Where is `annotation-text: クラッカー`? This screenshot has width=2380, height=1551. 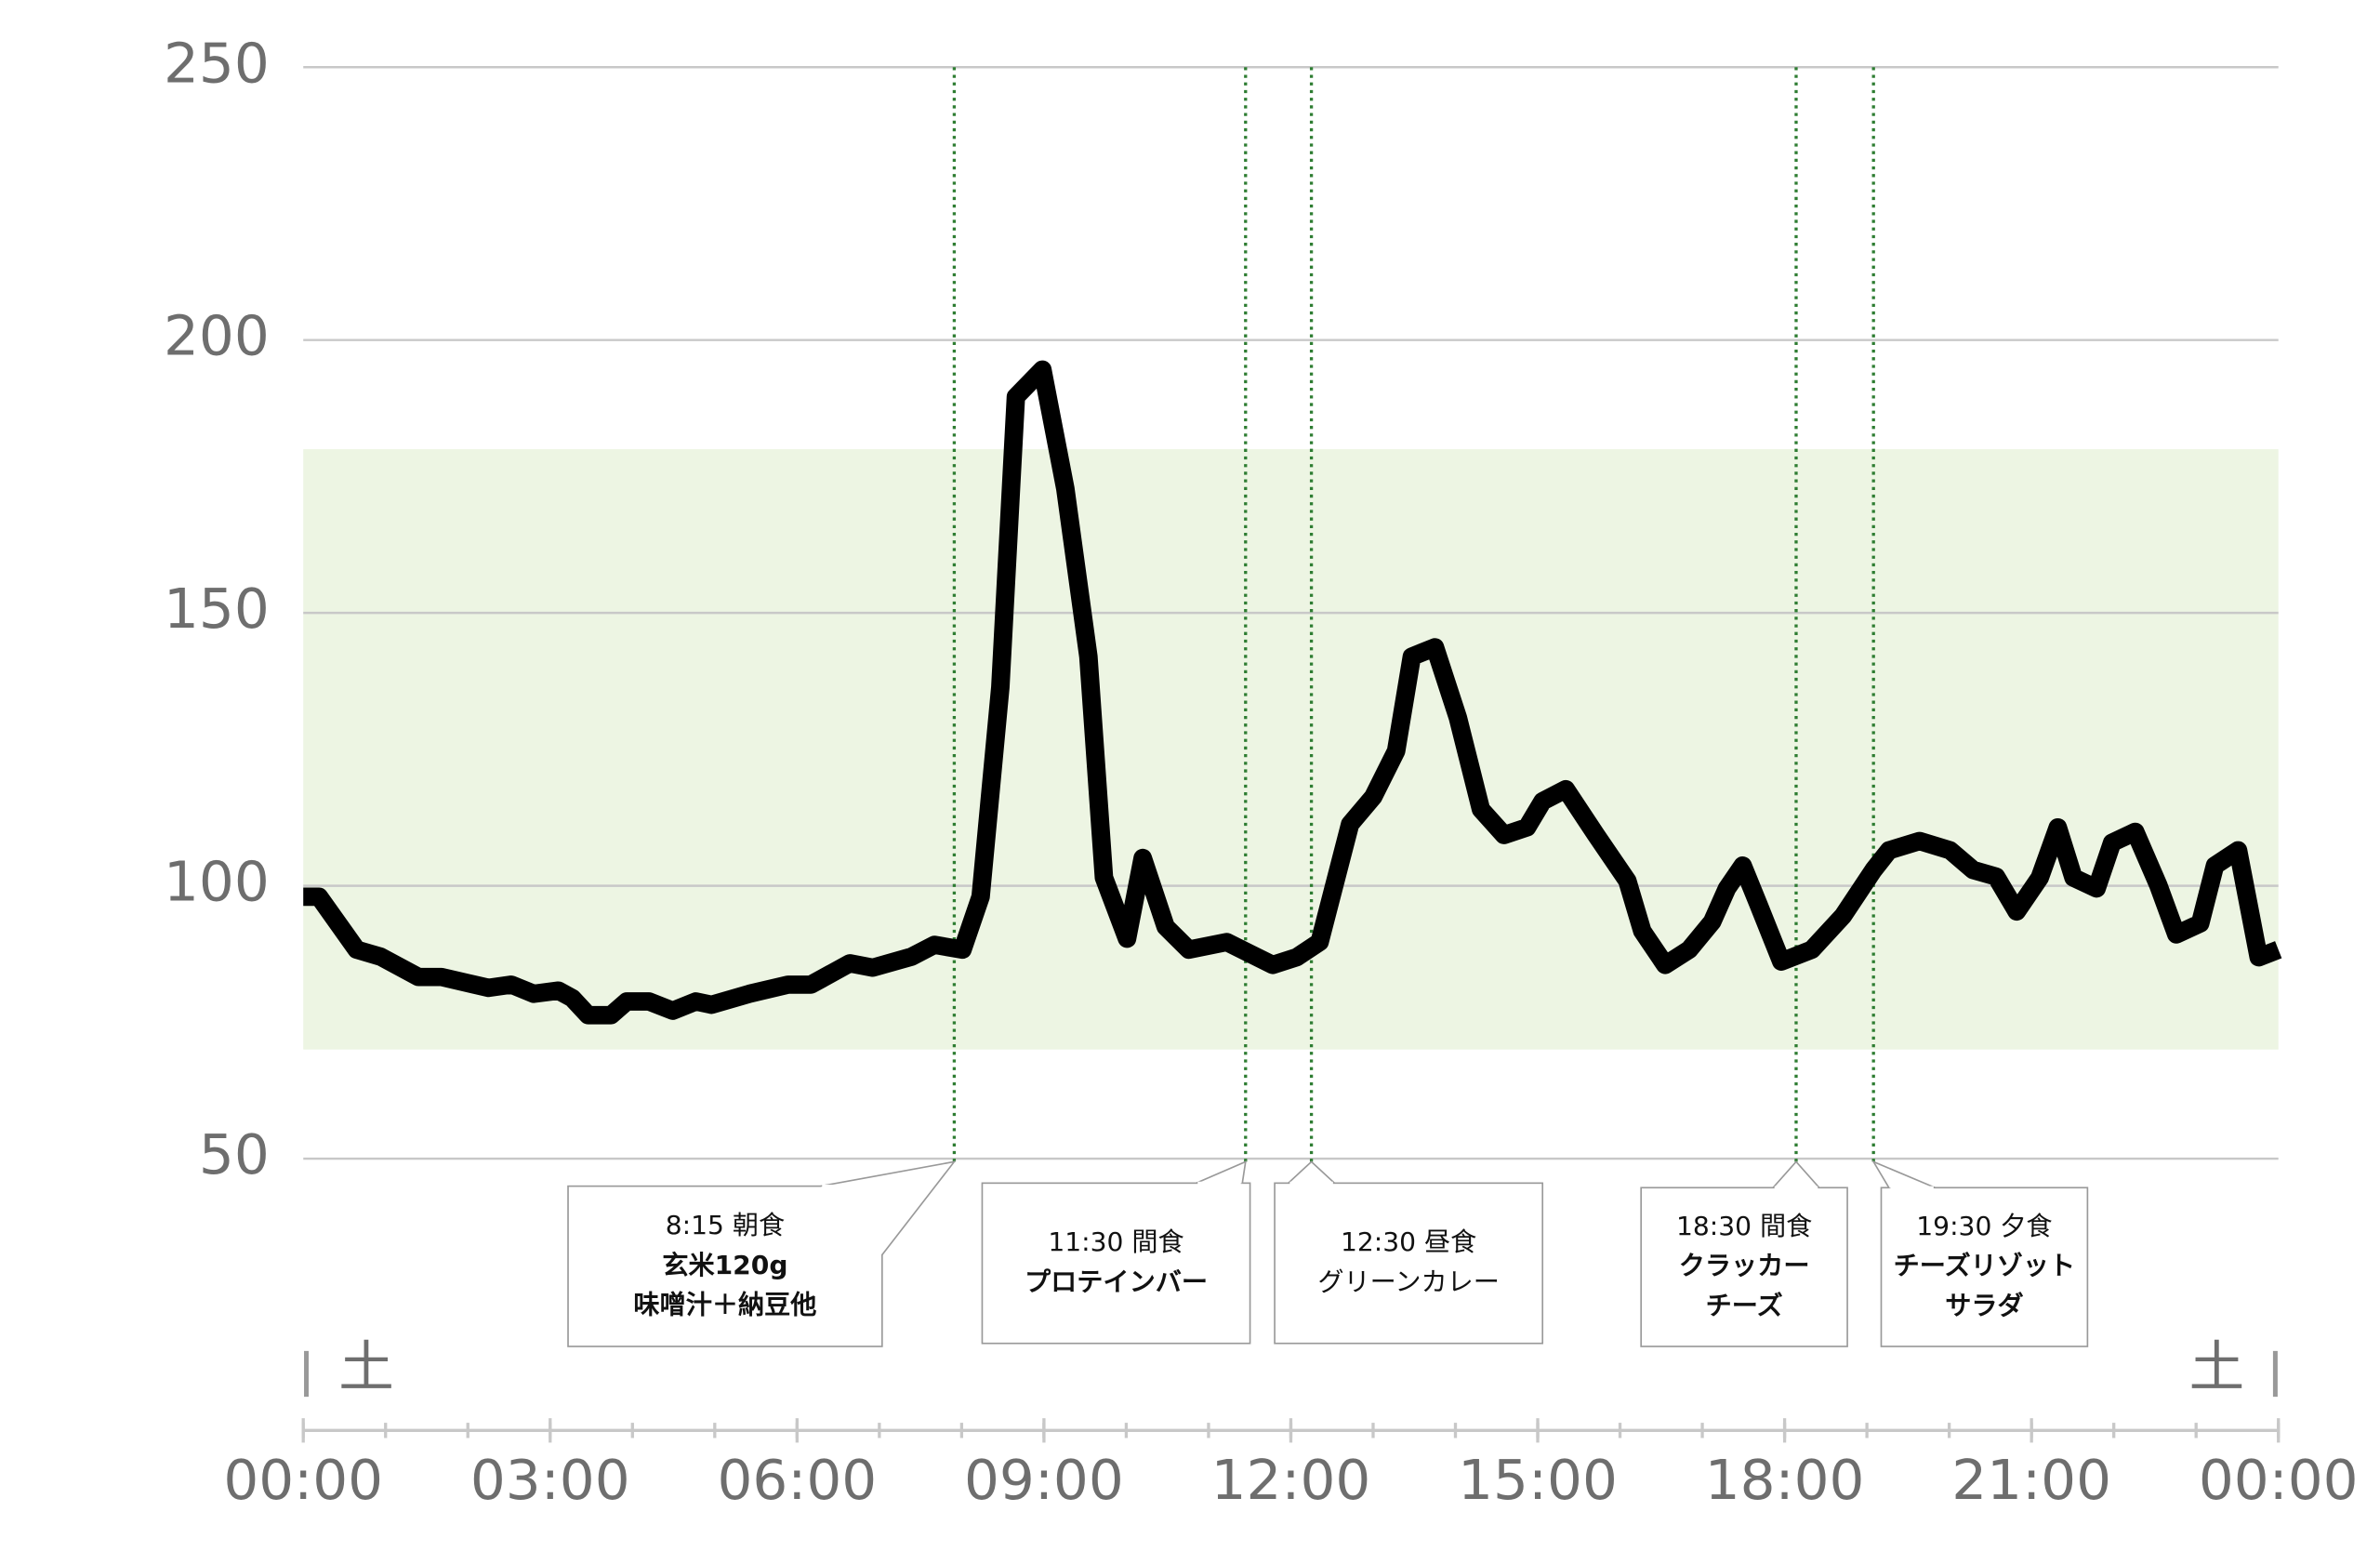
annotation-text: クラッカー is located at coordinates (1744, 1266).